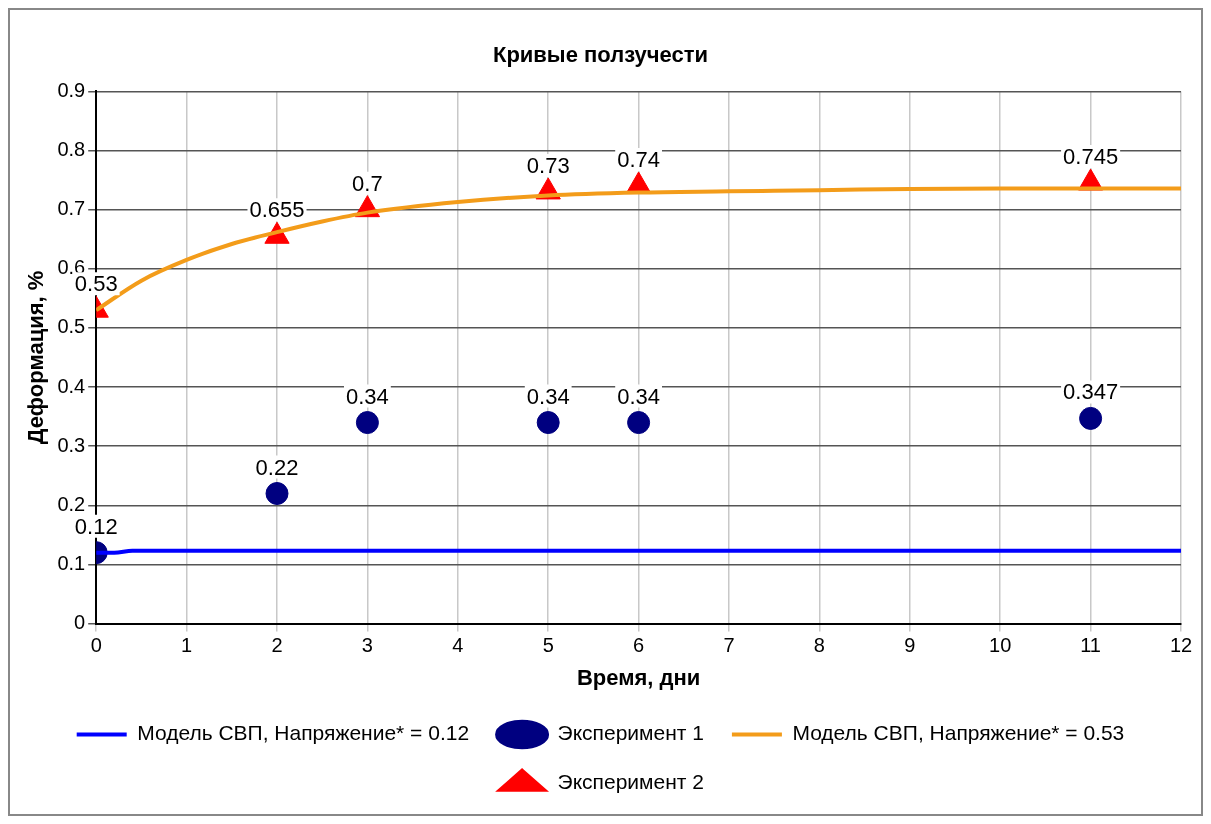 This screenshot has height=824, width=1211. What do you see at coordinates (458, 645) in the screenshot?
I see `x-tick-label: 4` at bounding box center [458, 645].